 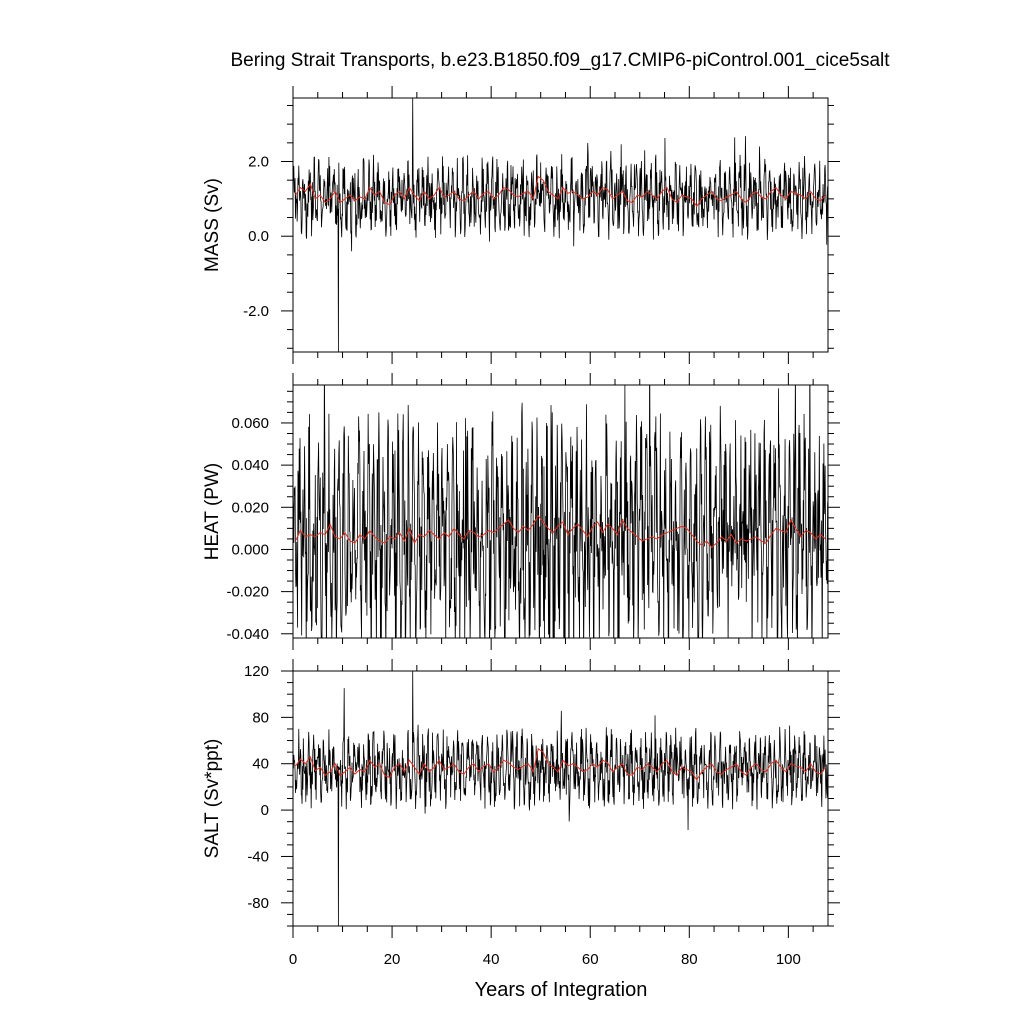 I want to click on x-tick-label: 60, so click(x=590, y=959).